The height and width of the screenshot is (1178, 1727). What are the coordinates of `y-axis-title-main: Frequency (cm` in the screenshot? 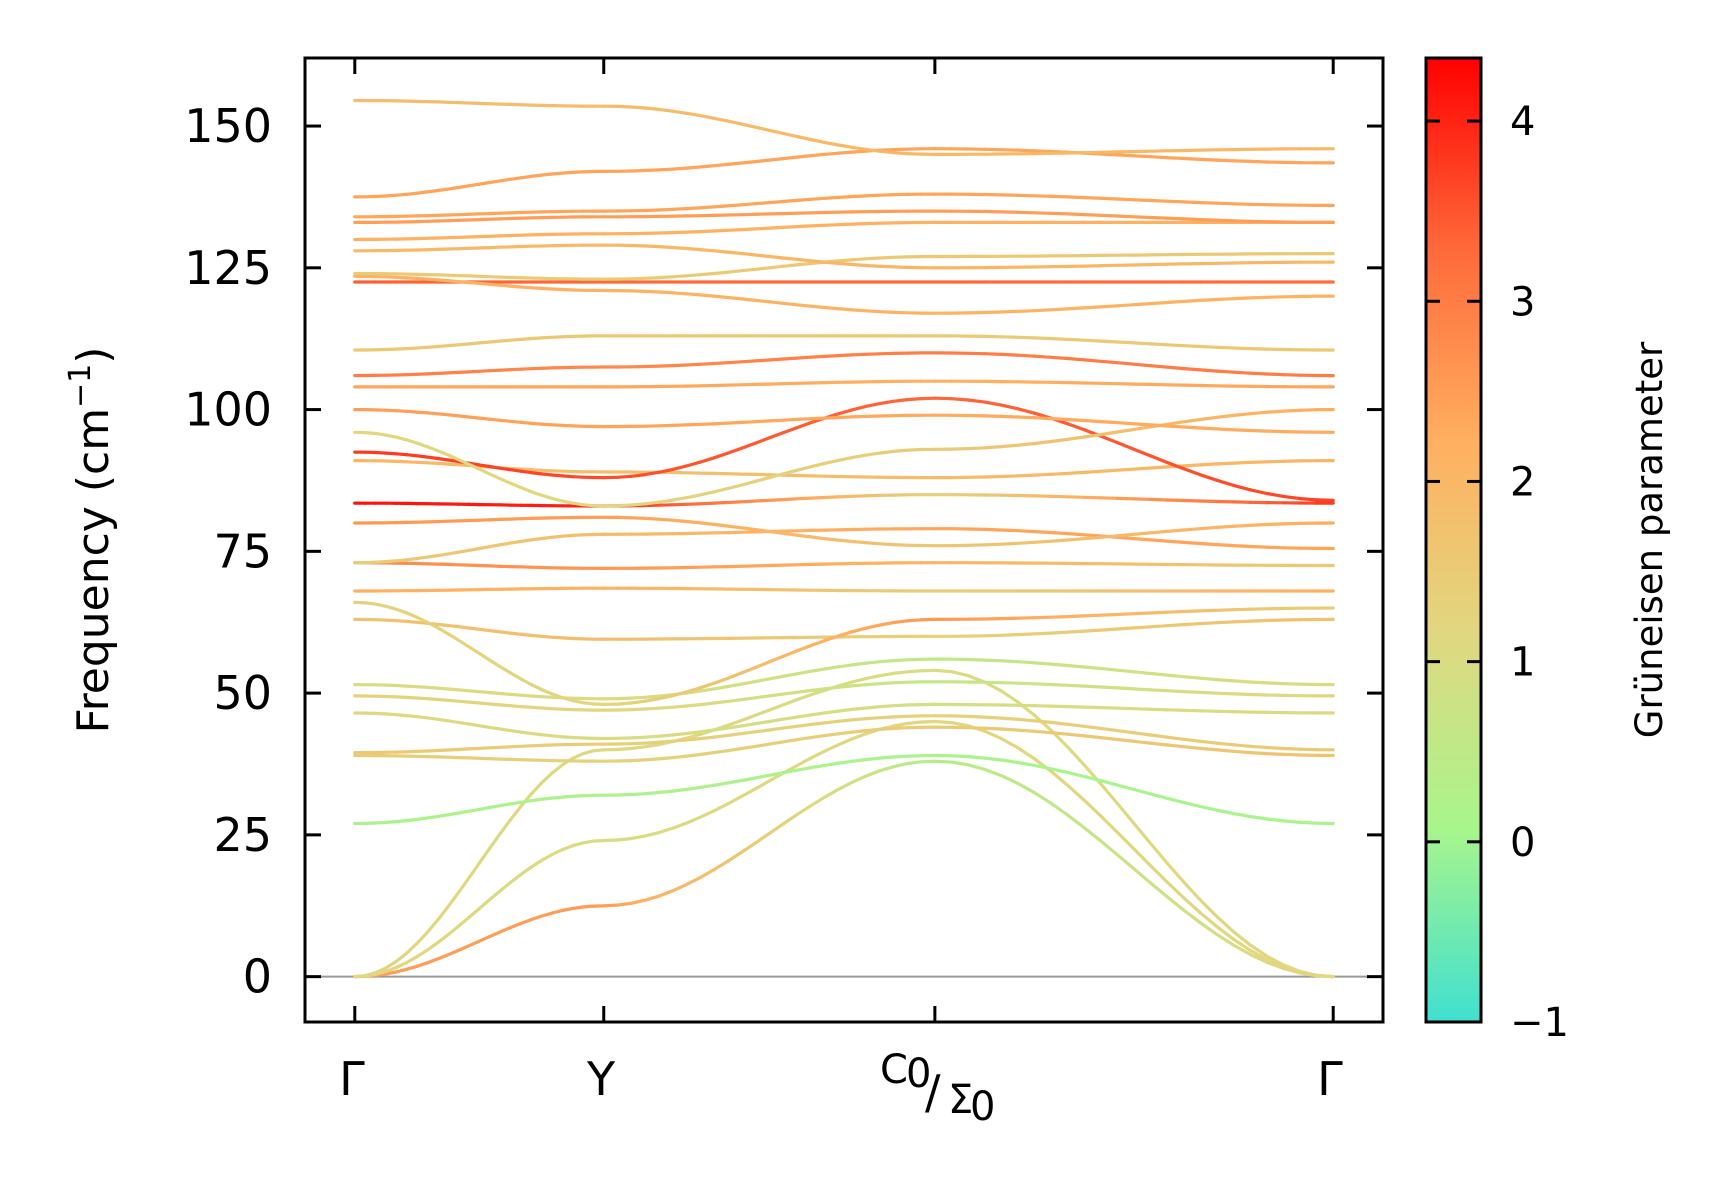 It's located at (93, 571).